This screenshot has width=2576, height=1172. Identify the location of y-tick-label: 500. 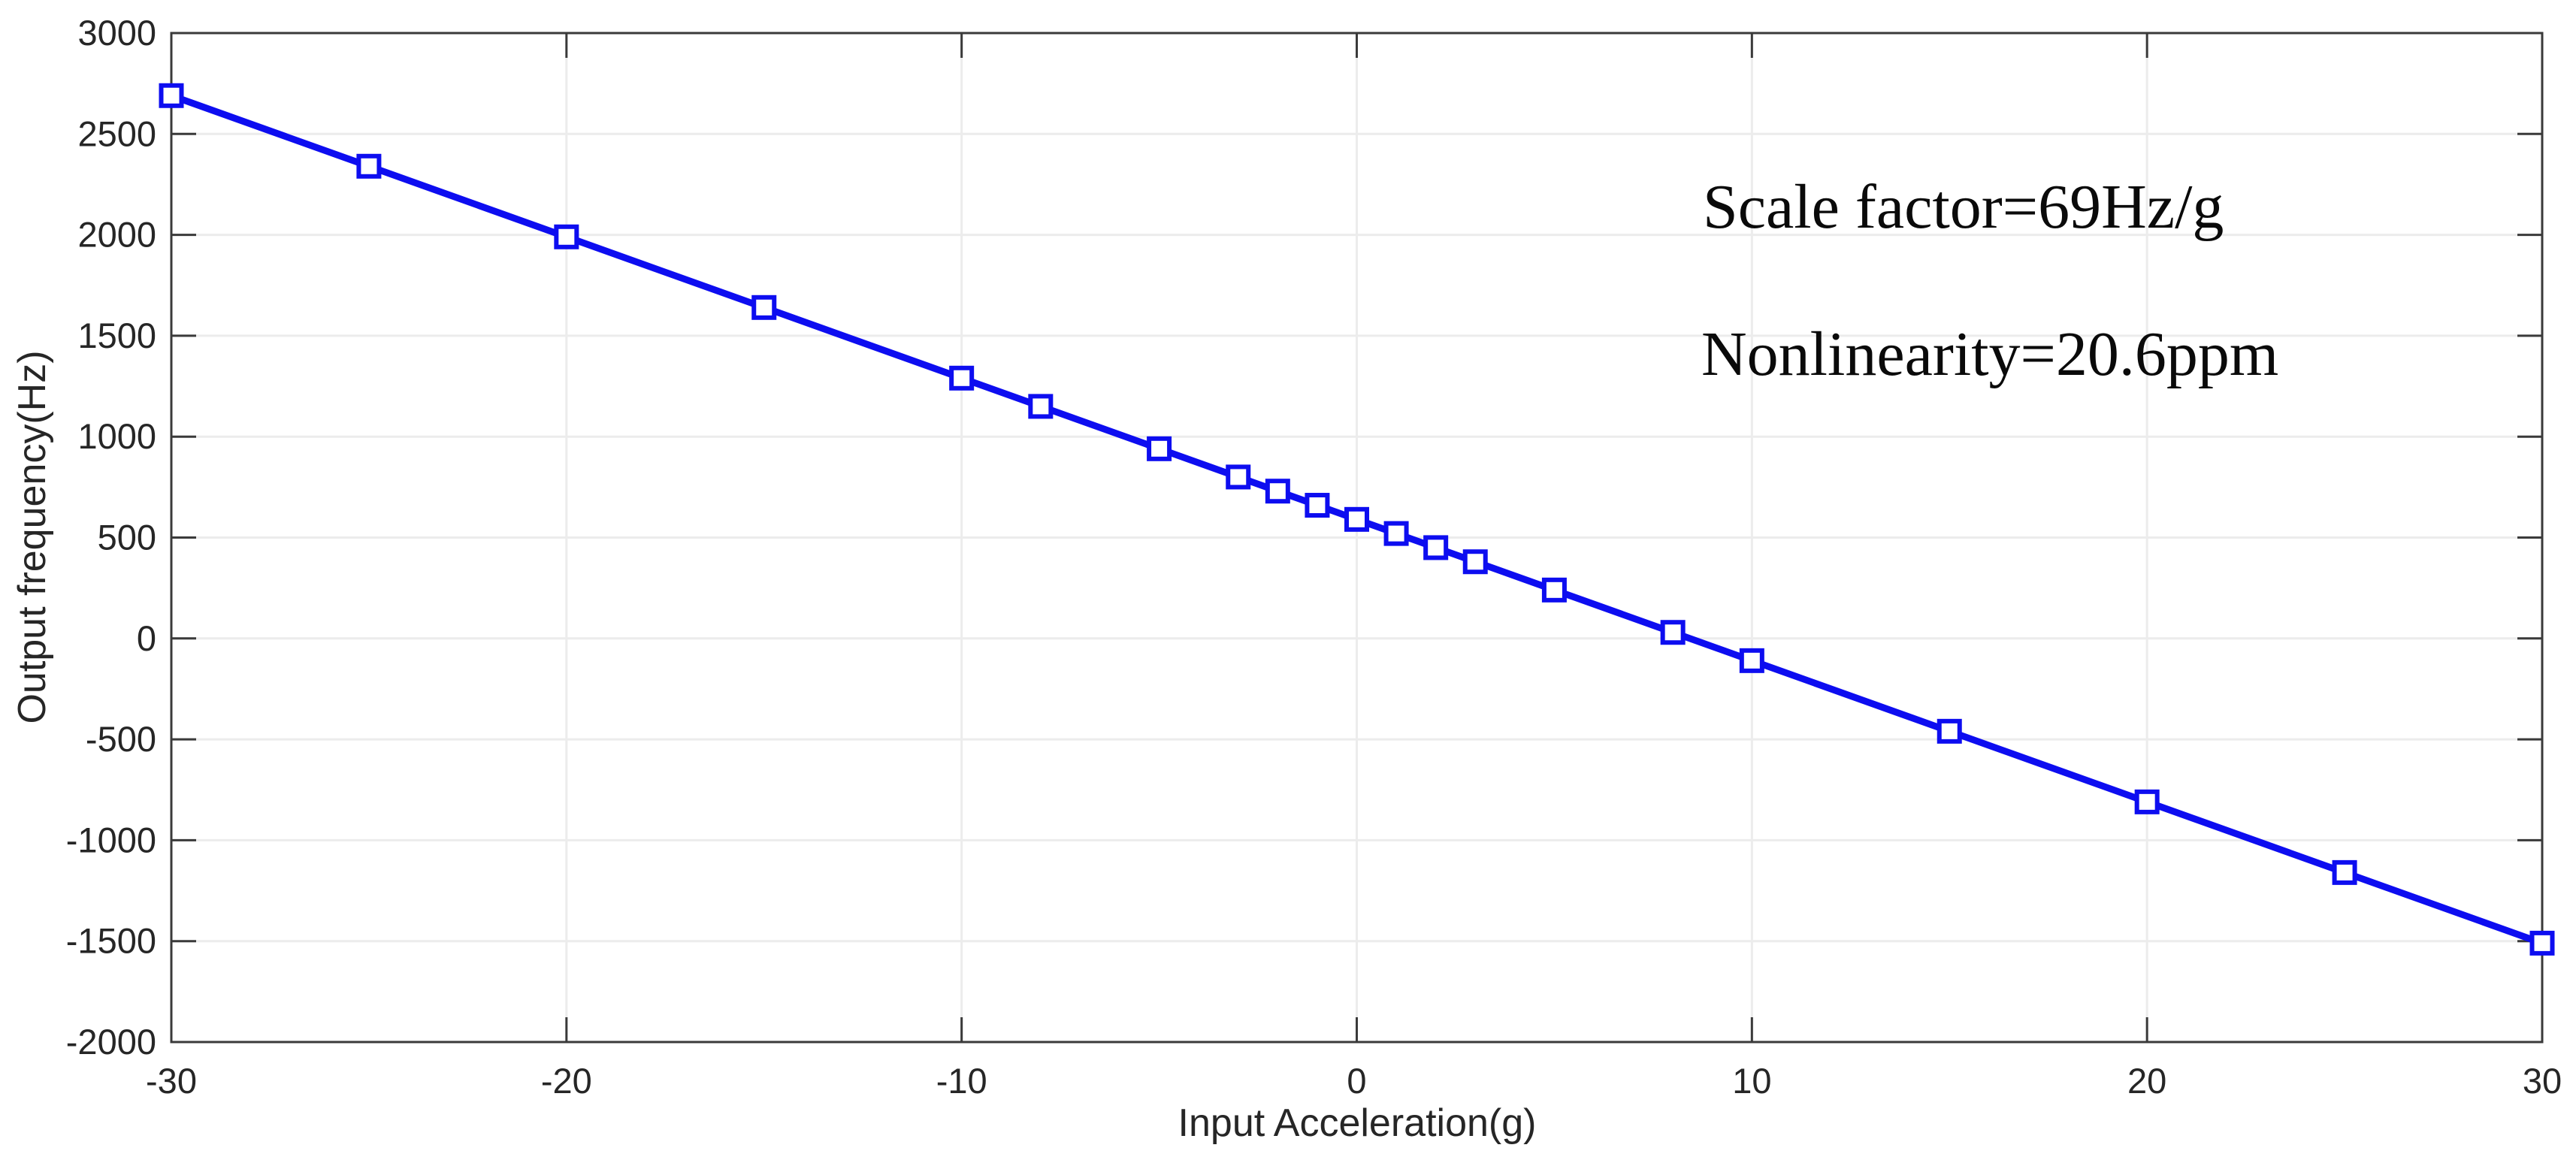
(127, 537).